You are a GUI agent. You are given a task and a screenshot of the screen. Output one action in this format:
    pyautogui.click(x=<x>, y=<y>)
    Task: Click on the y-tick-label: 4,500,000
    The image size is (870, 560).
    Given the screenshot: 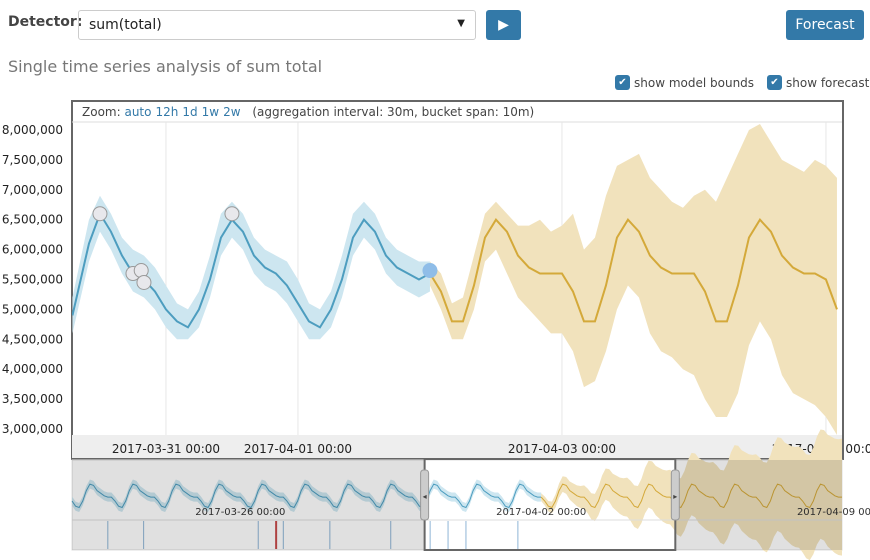 What is the action you would take?
    pyautogui.click(x=32, y=339)
    